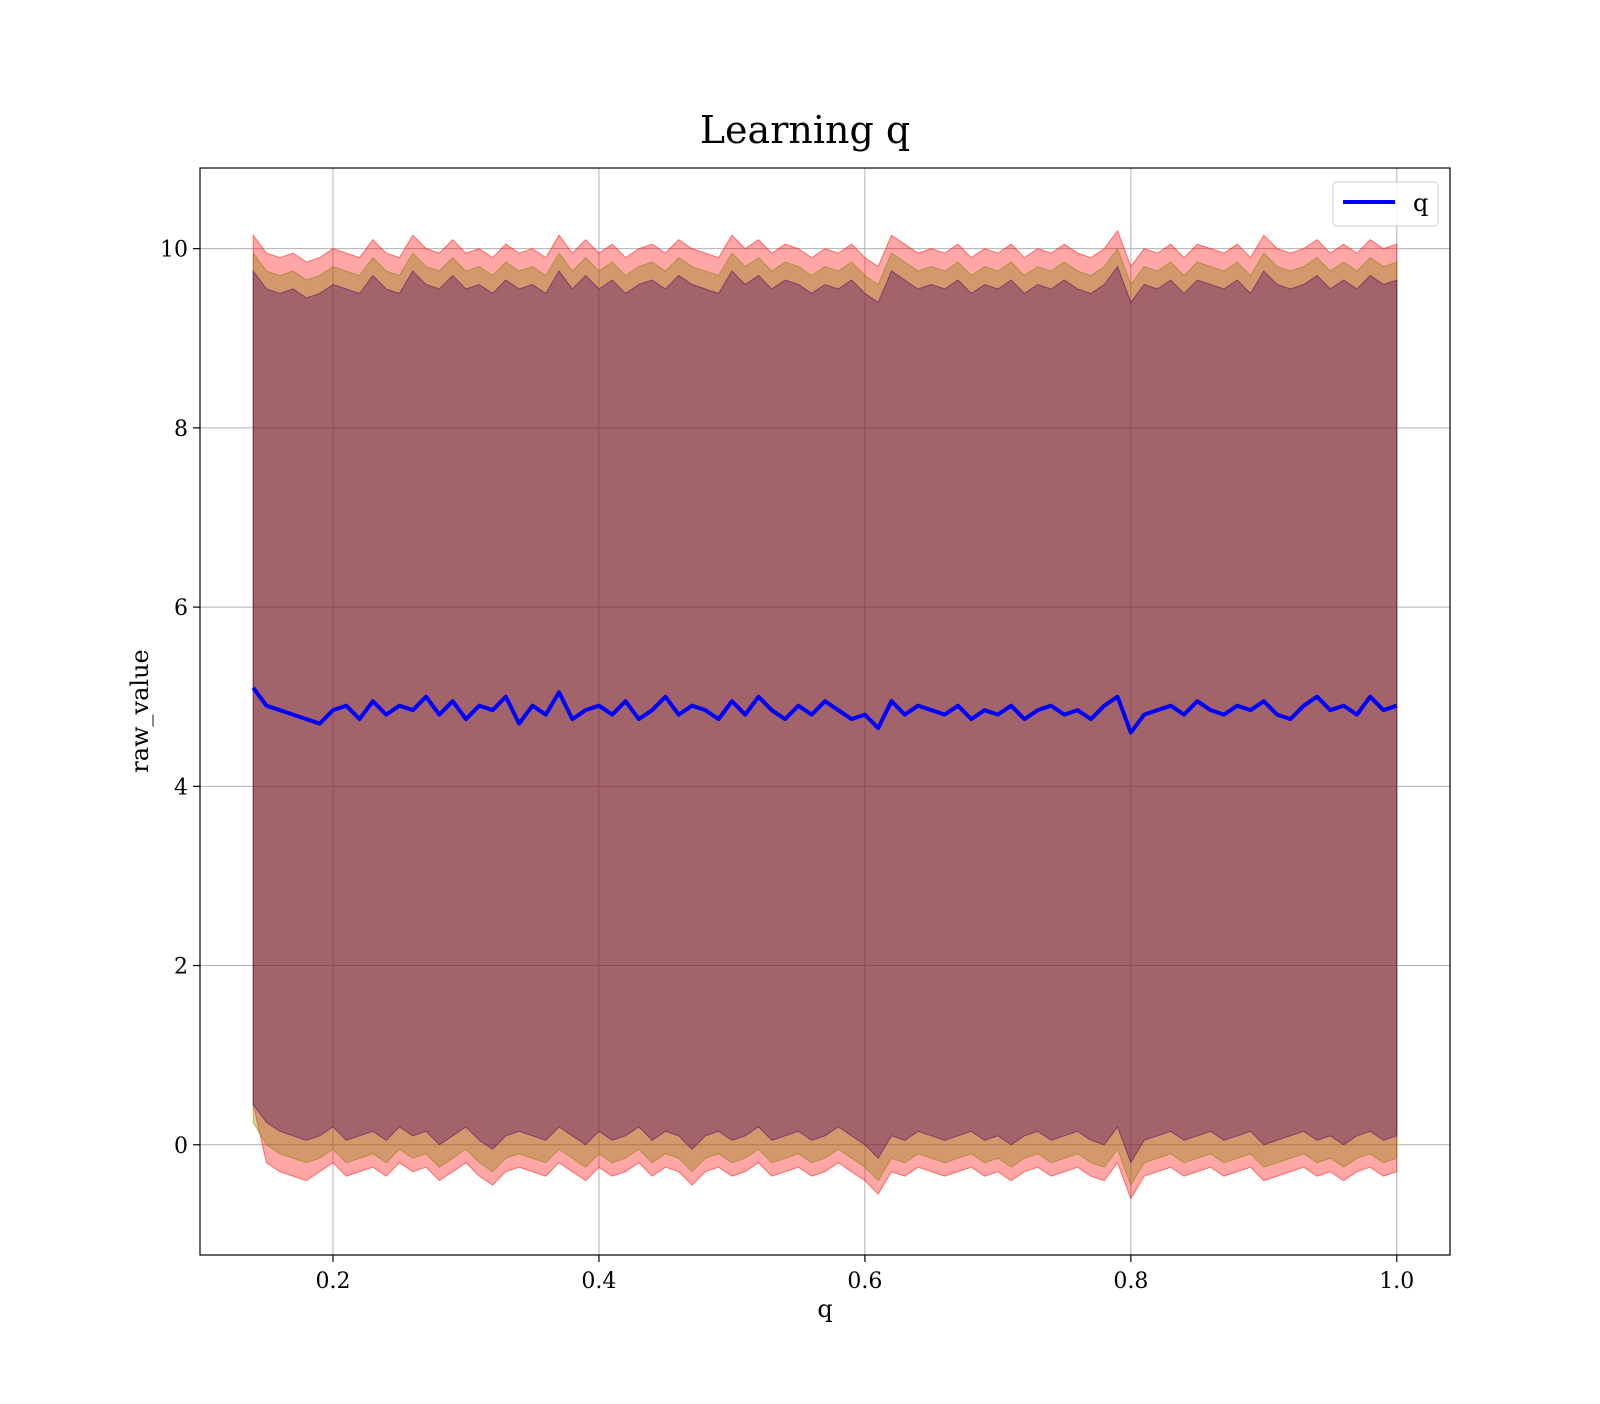 This screenshot has width=1600, height=1404. I want to click on line-layer, so click(824, 710).